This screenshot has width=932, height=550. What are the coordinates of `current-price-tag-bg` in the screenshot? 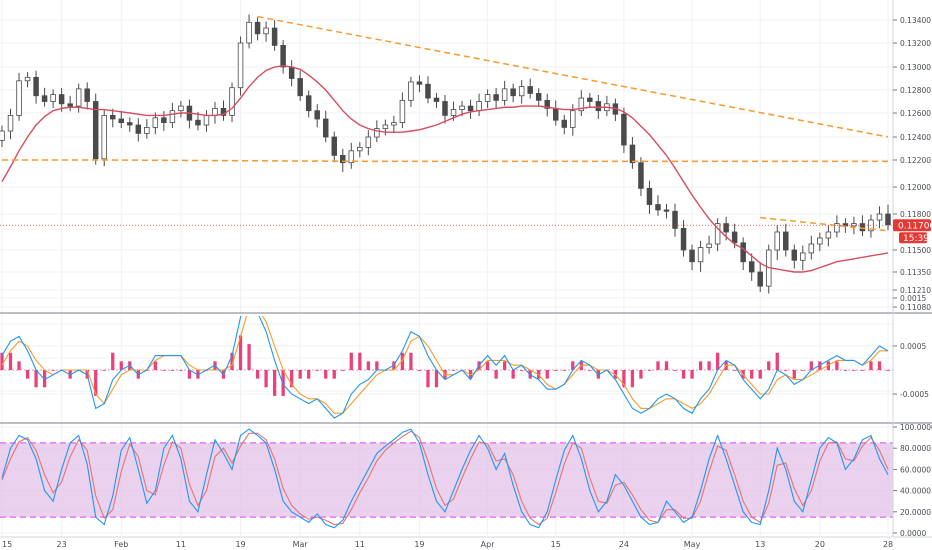 It's located at (912, 225).